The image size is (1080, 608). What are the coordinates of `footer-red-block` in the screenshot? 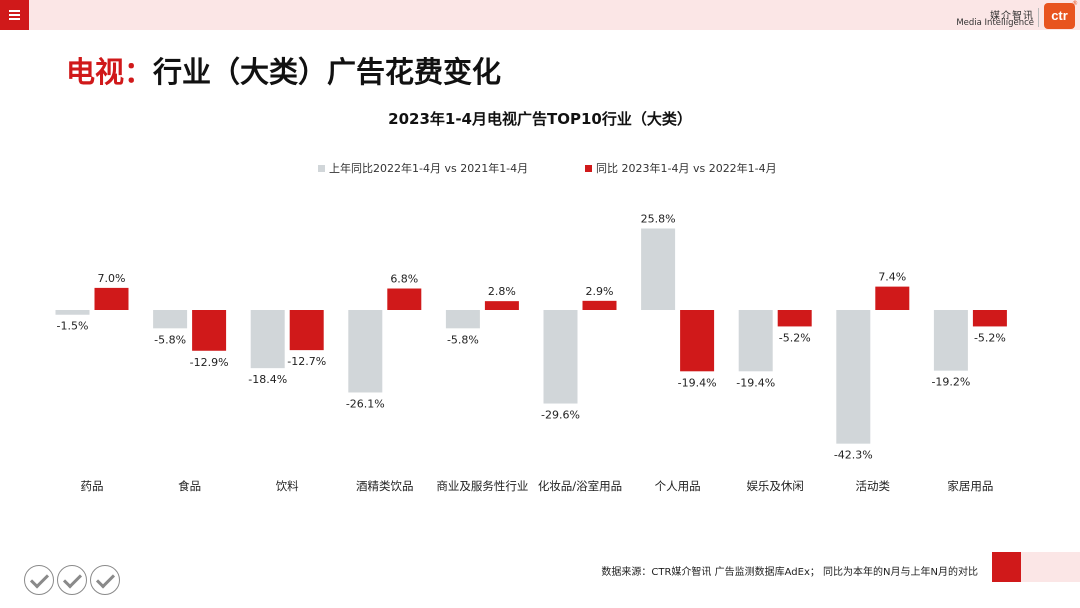 It's located at (1006, 567).